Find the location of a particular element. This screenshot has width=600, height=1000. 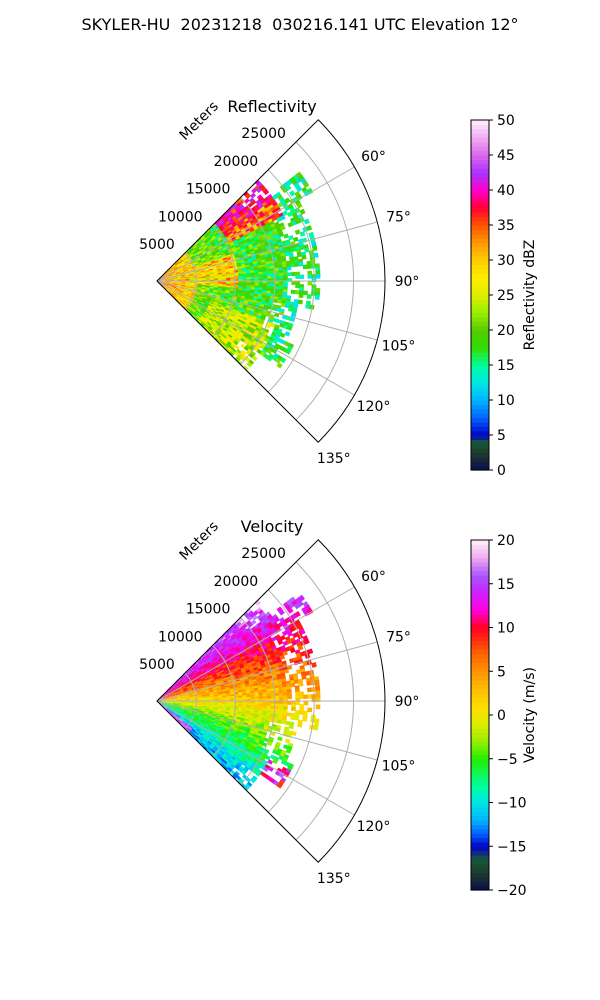

vel-data-field is located at coordinates (239, 693).